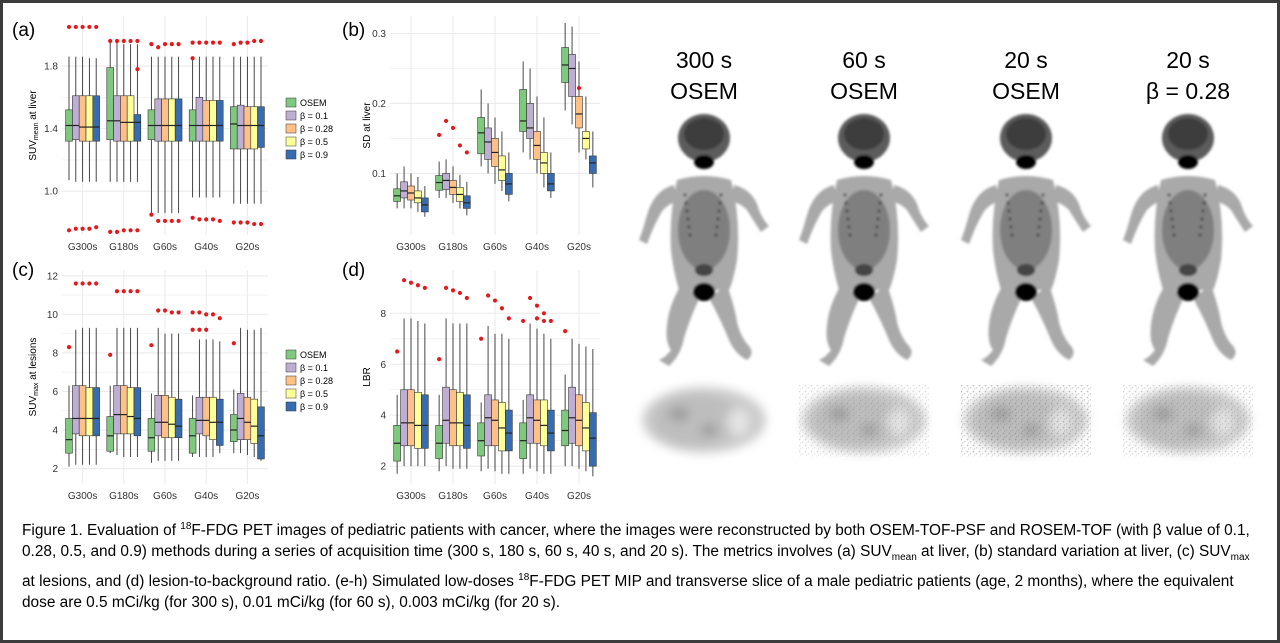 Image resolution: width=1280 pixels, height=643 pixels. I want to click on legend-label: β = 0.5, so click(314, 142).